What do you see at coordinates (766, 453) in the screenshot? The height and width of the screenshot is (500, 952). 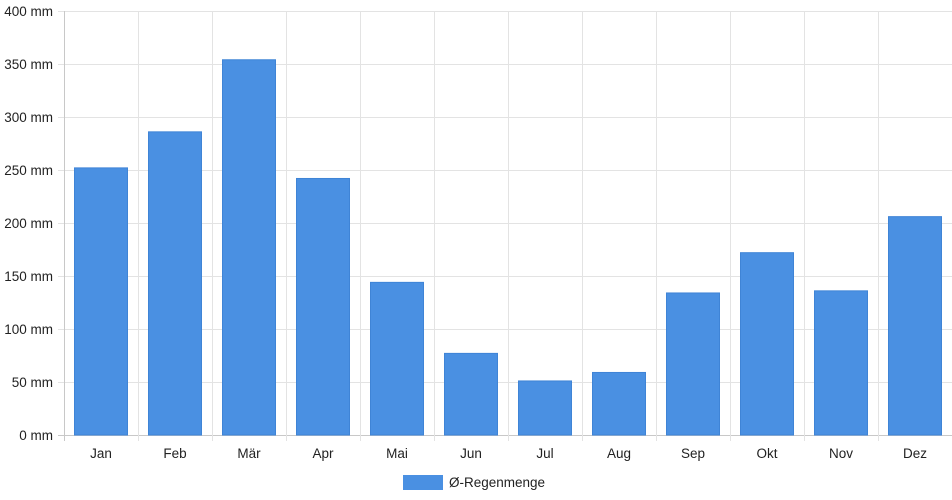 I see `x-tick-label: Okt` at bounding box center [766, 453].